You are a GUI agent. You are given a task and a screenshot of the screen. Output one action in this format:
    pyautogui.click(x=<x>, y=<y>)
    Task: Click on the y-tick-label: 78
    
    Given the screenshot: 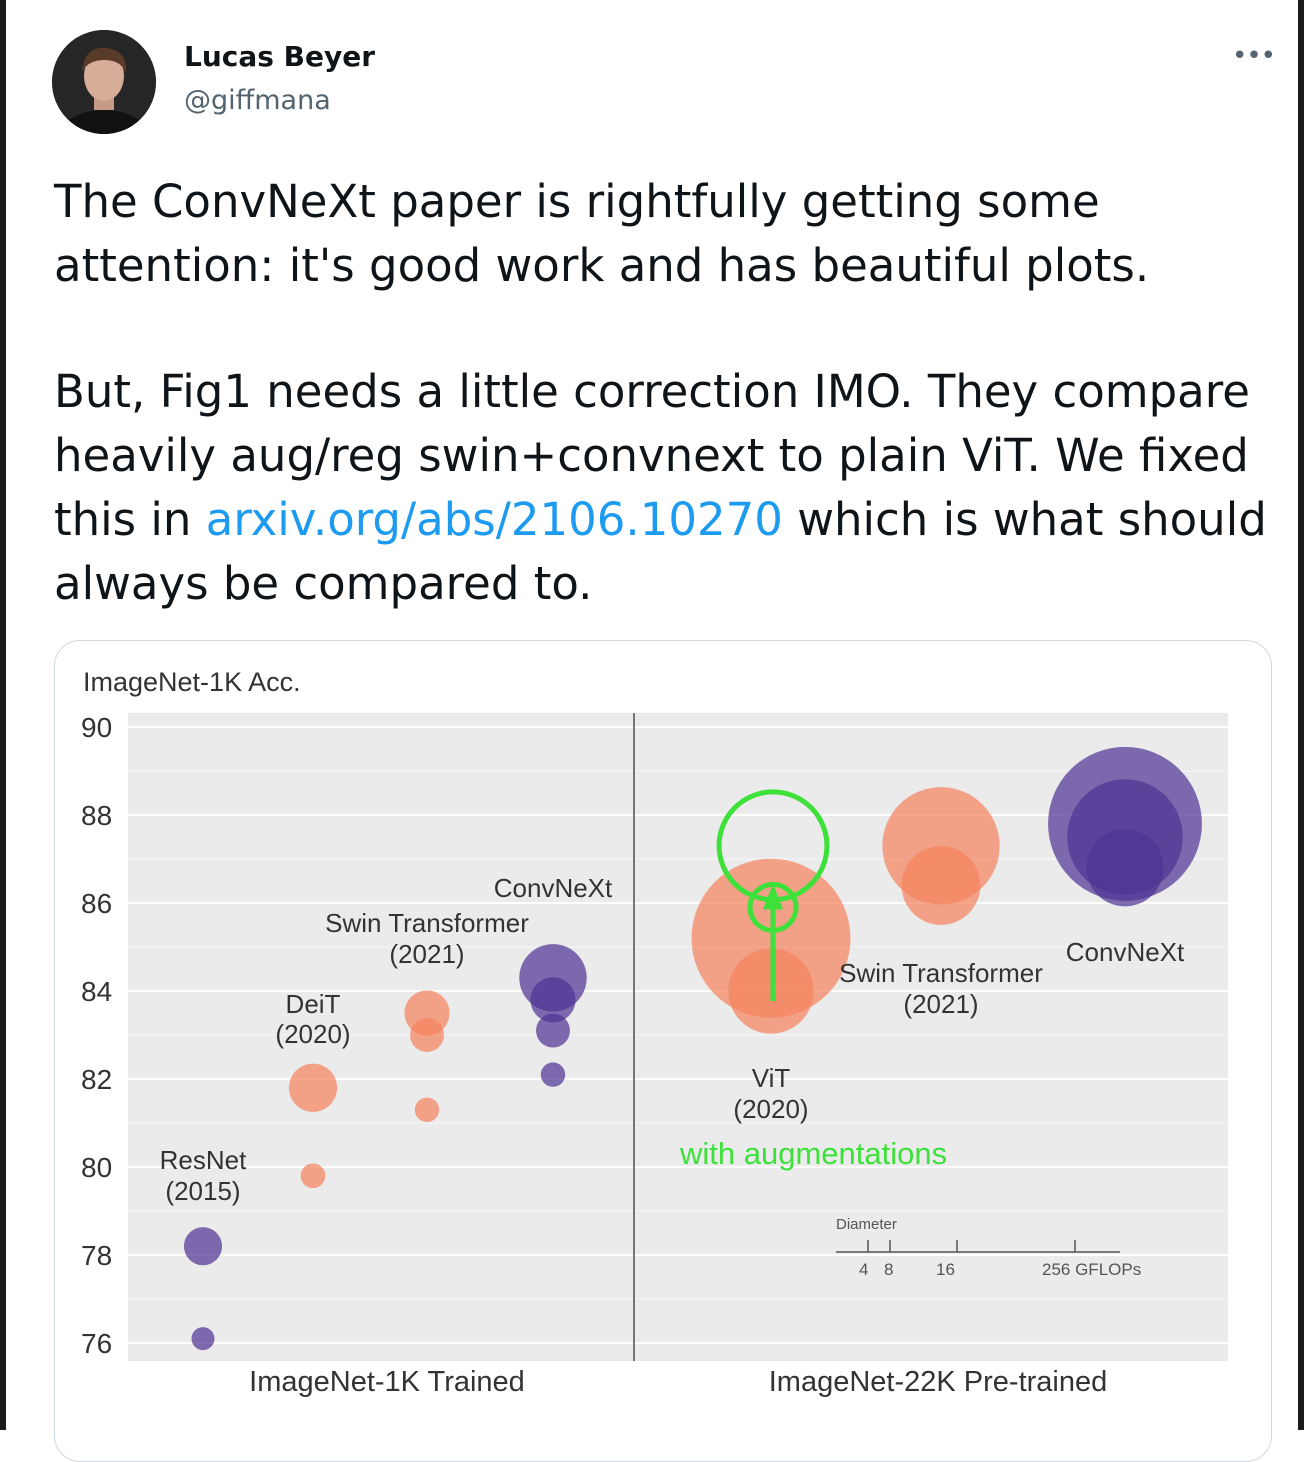 What is the action you would take?
    pyautogui.click(x=96, y=1255)
    